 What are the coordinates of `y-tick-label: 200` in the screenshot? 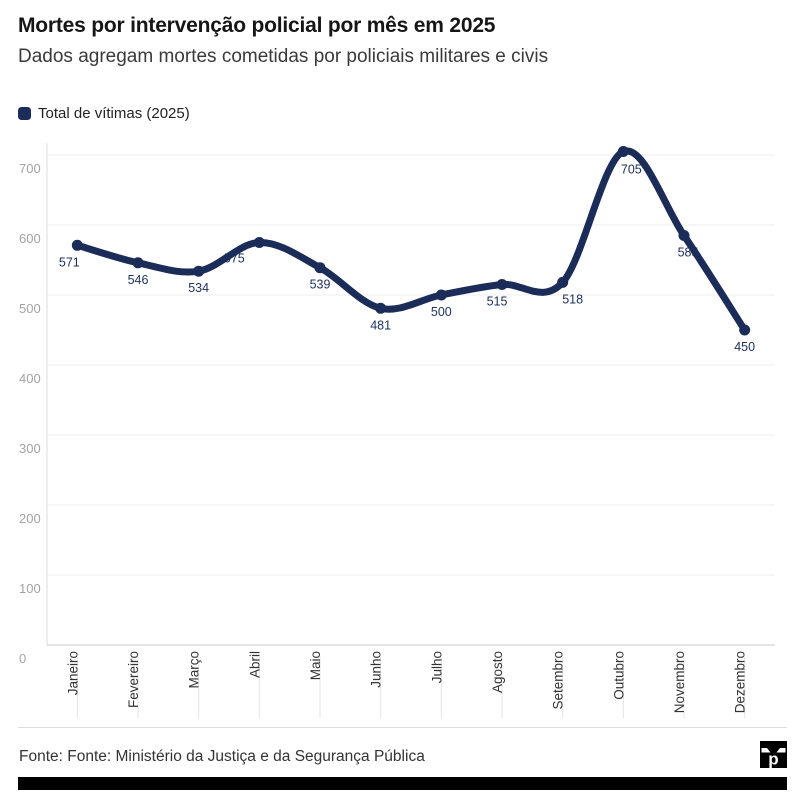 It's located at (30, 518).